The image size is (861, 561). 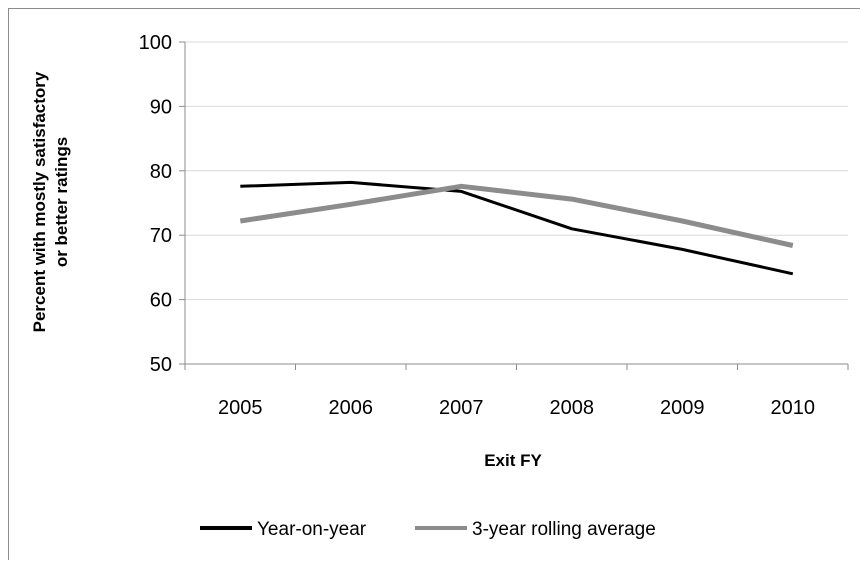 I want to click on x-tick-label-2006: 2006, so click(x=351, y=408).